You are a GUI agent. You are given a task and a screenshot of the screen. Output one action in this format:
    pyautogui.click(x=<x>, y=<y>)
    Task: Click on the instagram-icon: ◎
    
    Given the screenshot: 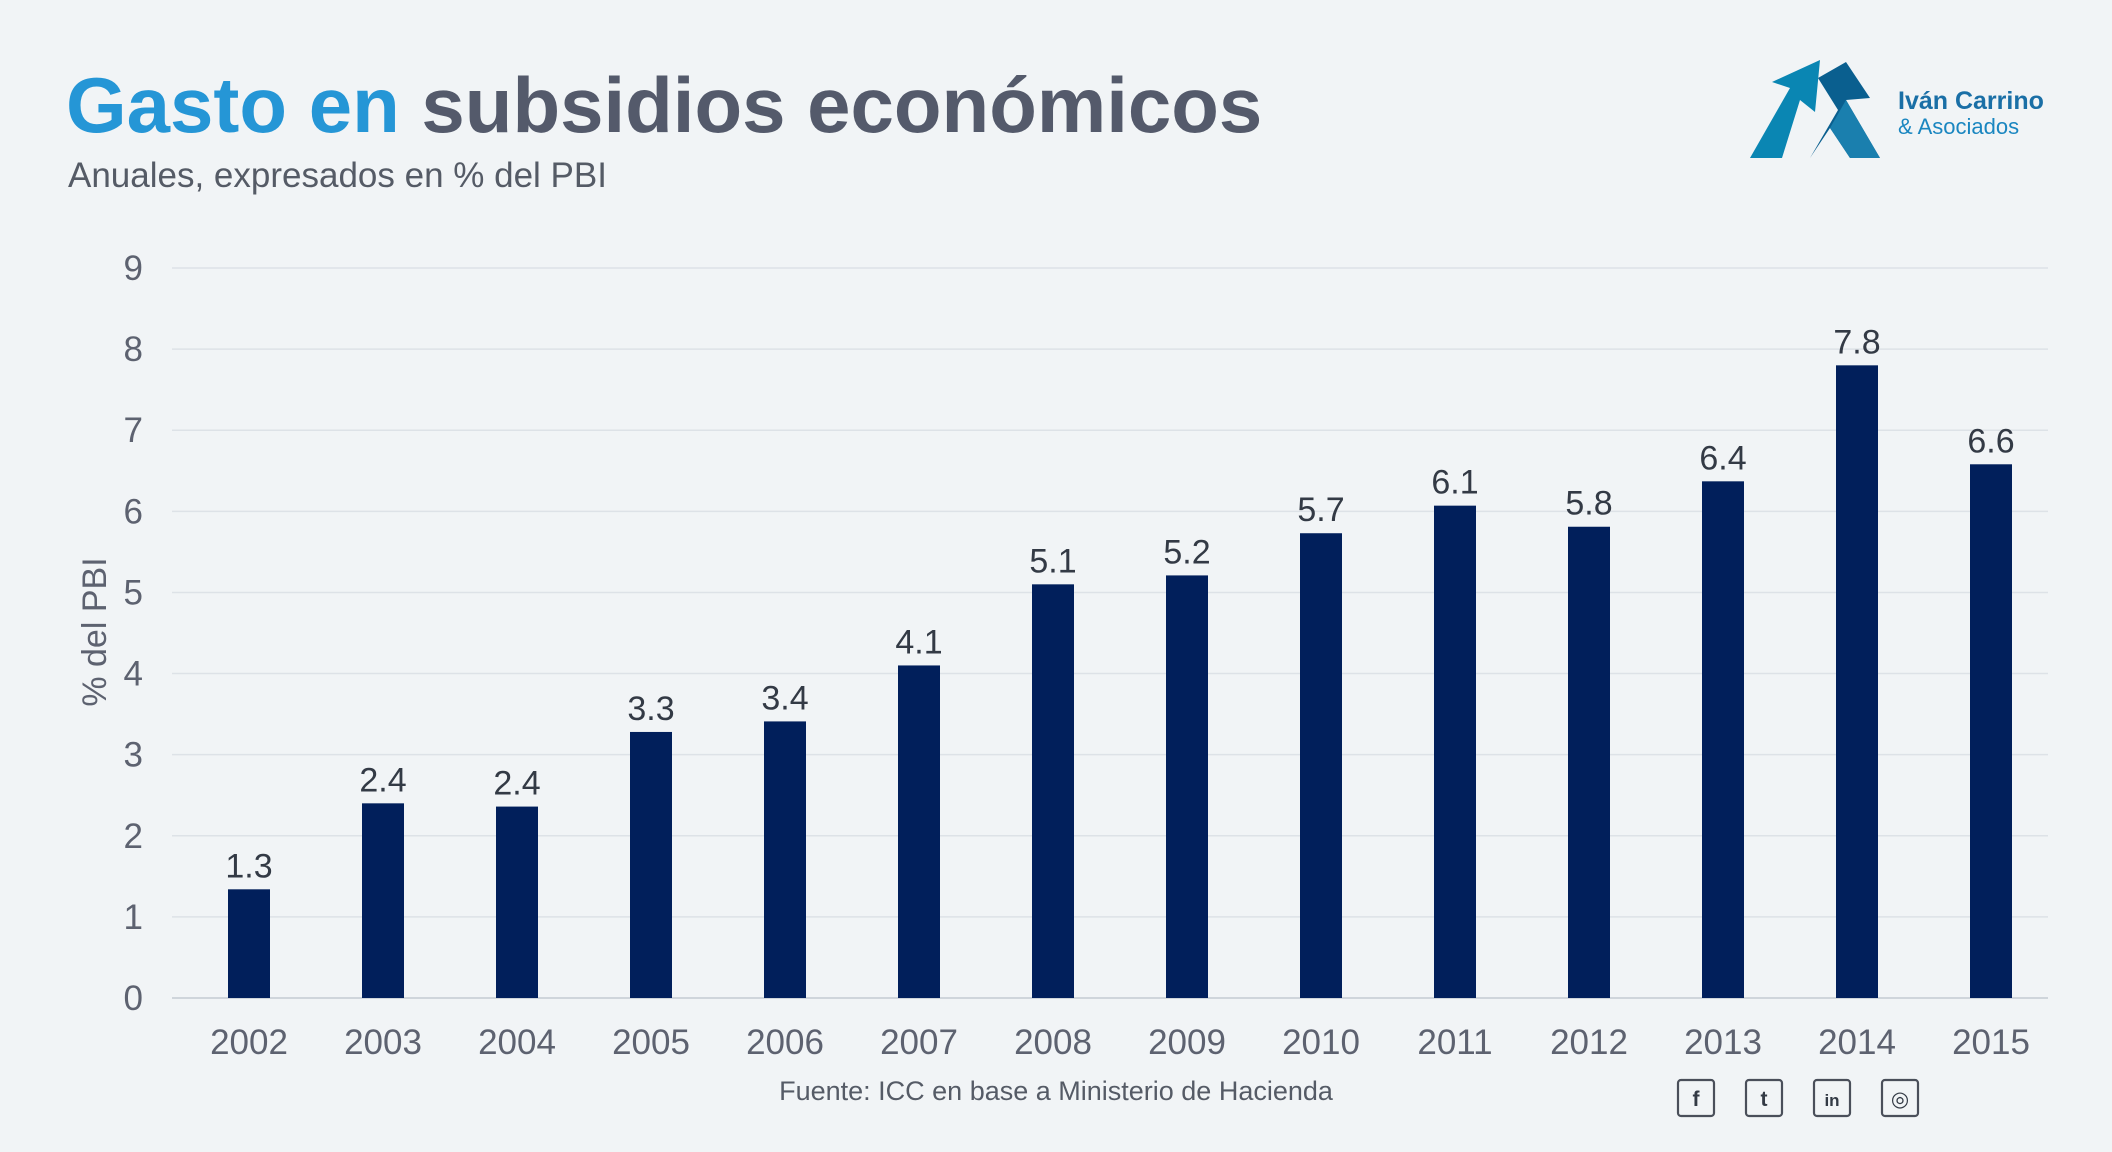 What is the action you would take?
    pyautogui.click(x=1900, y=1098)
    